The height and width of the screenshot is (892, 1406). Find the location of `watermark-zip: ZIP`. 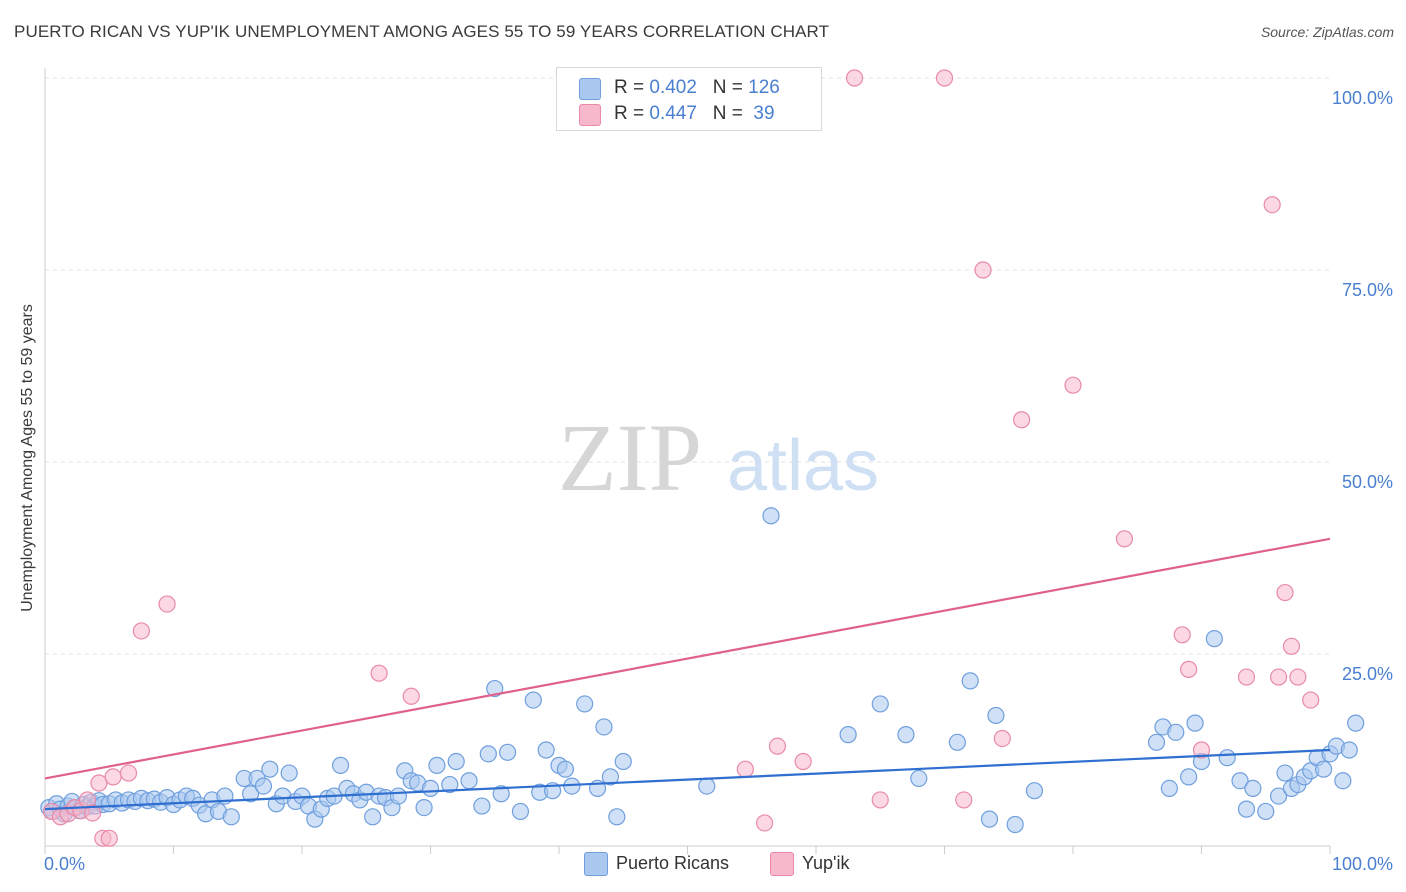

watermark-zip: ZIP is located at coordinates (630, 457).